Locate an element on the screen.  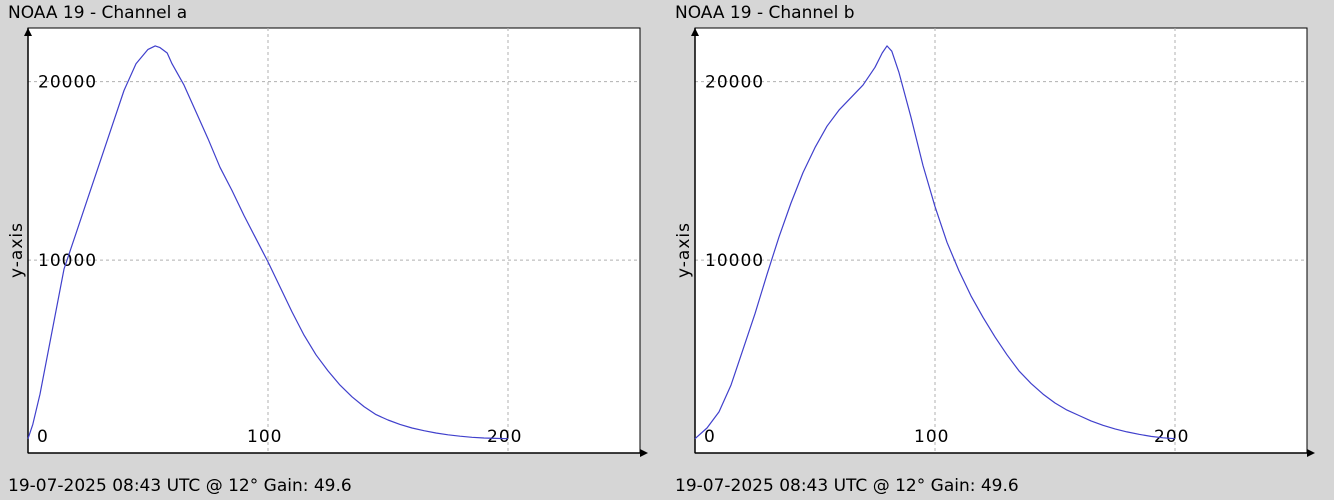
chart-title: NOAA 19 - Channel a is located at coordinates (98, 13).